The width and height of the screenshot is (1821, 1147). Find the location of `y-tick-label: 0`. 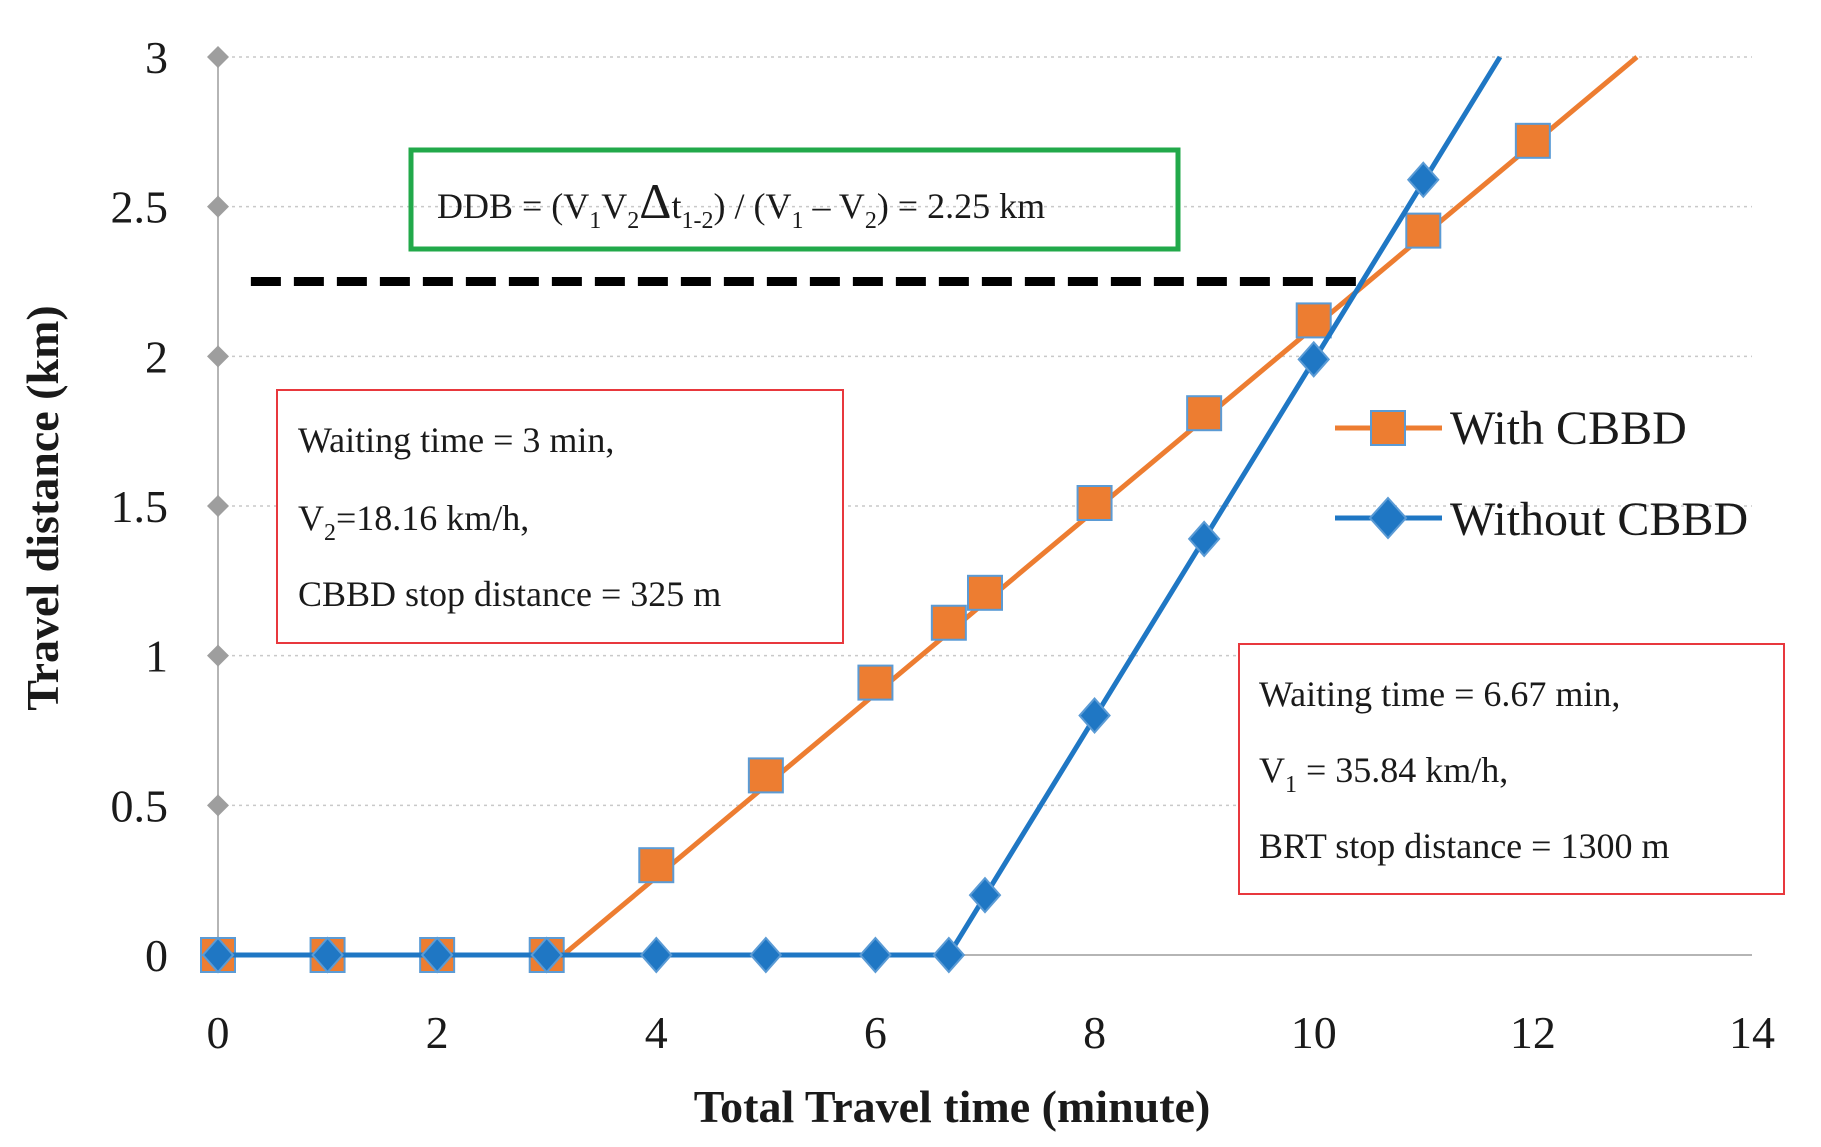

y-tick-label: 0 is located at coordinates (156, 955).